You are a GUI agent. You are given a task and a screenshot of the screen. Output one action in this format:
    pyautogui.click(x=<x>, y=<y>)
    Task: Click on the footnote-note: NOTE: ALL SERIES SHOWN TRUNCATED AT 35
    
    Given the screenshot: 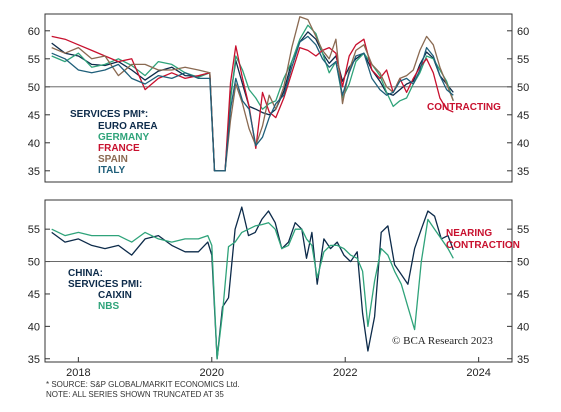 What is the action you would take?
    pyautogui.click(x=135, y=394)
    